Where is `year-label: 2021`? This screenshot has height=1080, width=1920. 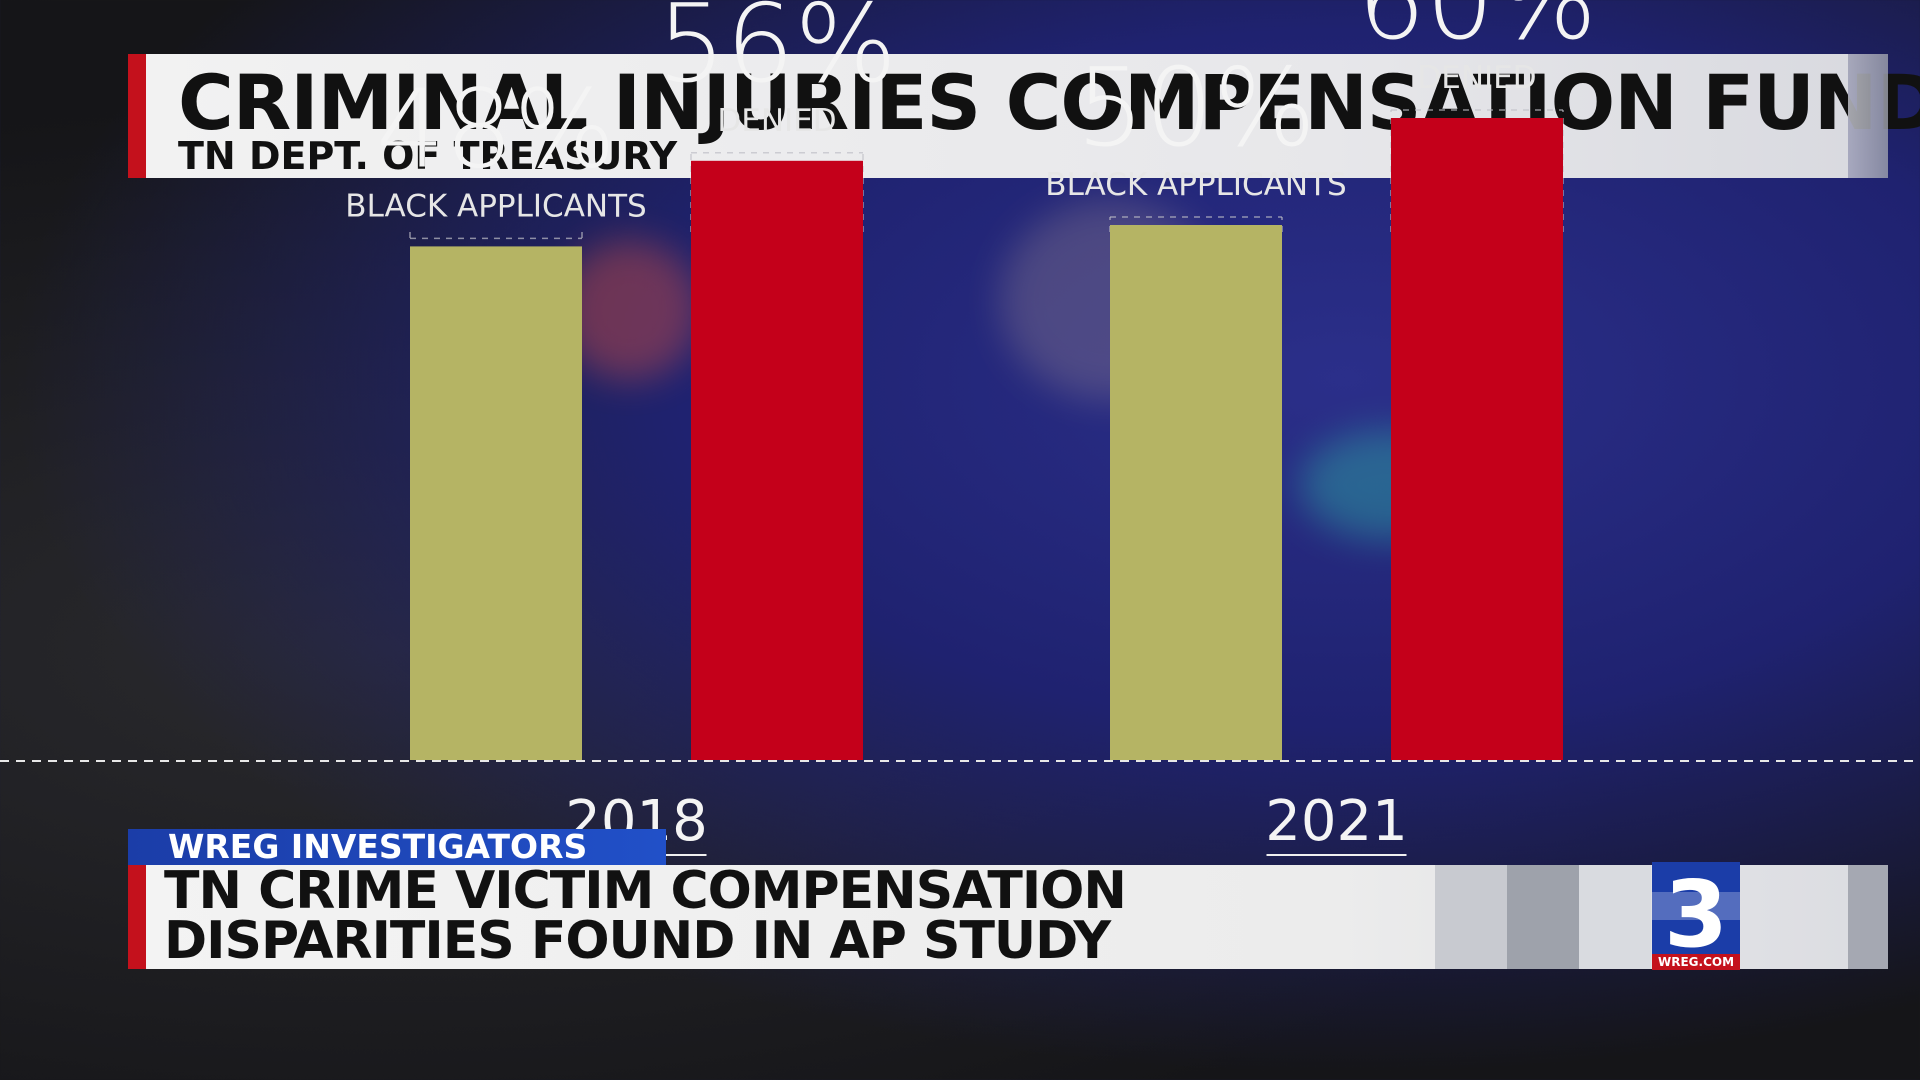
year-label: 2021 is located at coordinates (1336, 821).